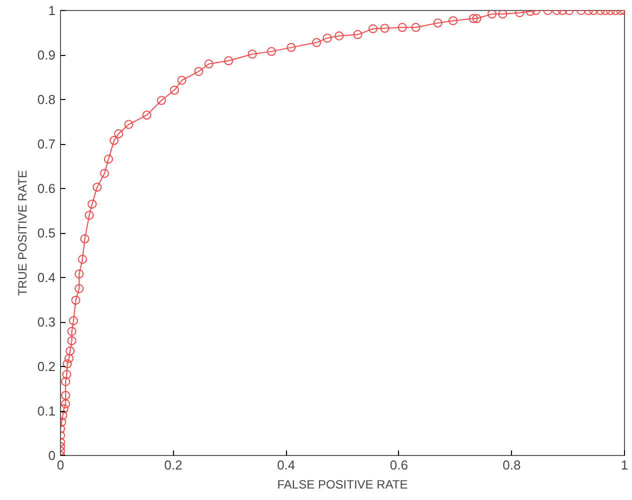 This screenshot has width=632, height=500. Describe the element at coordinates (46, 144) in the screenshot. I see `y-tick-label: 0.7` at that location.